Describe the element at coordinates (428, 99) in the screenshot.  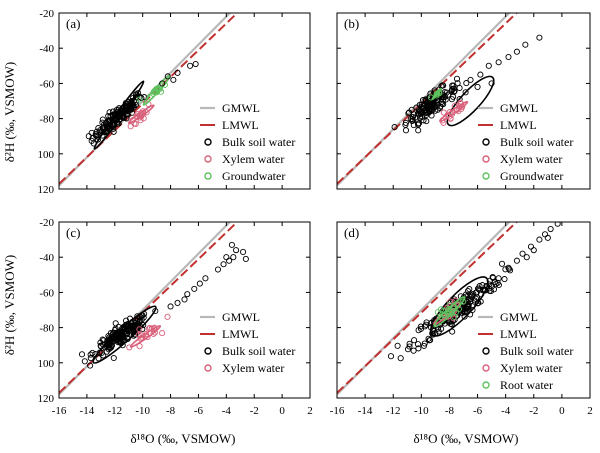
I see `lmwl-line` at that location.